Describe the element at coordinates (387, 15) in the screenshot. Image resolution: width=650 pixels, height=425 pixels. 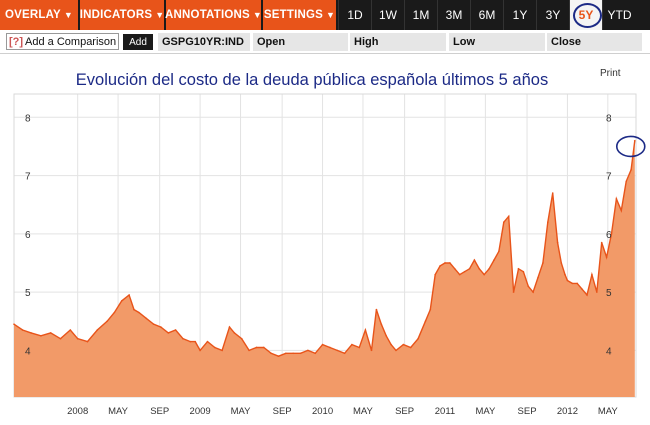
I see `range-1w-button: 1W` at that location.